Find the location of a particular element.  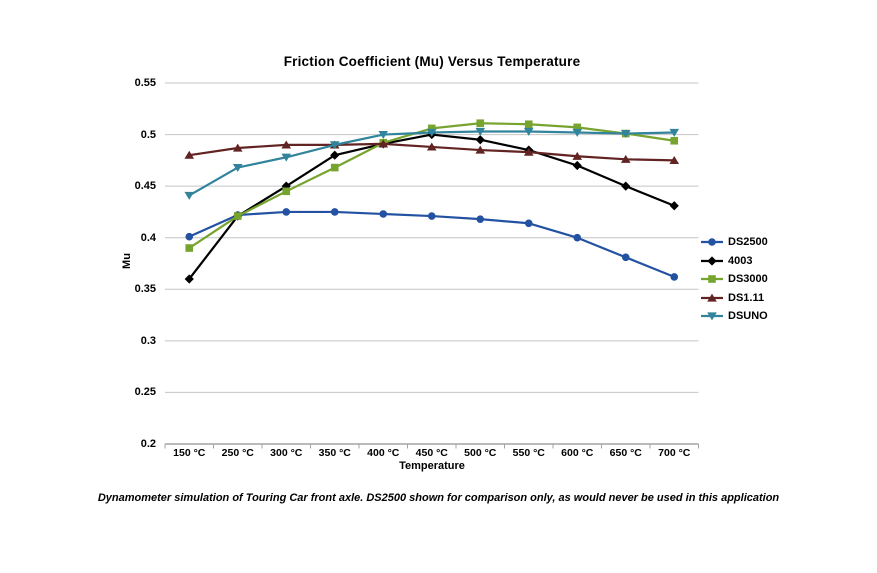

legend-item-dsuno: DSUNO is located at coordinates (734, 316).